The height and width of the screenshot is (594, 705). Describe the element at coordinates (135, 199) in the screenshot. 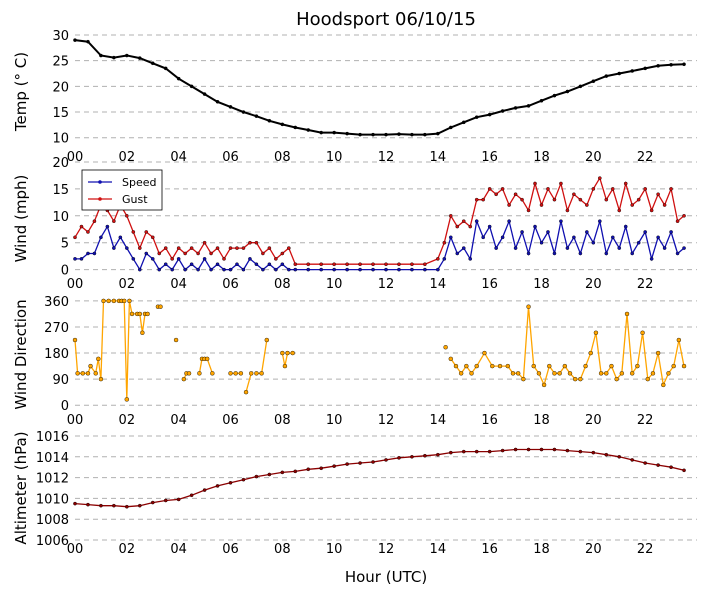

I see `legend-label: Gust` at that location.